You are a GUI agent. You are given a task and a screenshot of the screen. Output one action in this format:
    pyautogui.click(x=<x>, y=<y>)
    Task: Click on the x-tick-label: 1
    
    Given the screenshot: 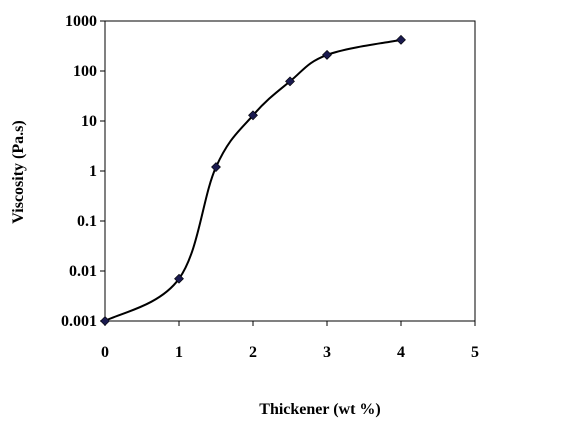 What is the action you would take?
    pyautogui.click(x=179, y=352)
    